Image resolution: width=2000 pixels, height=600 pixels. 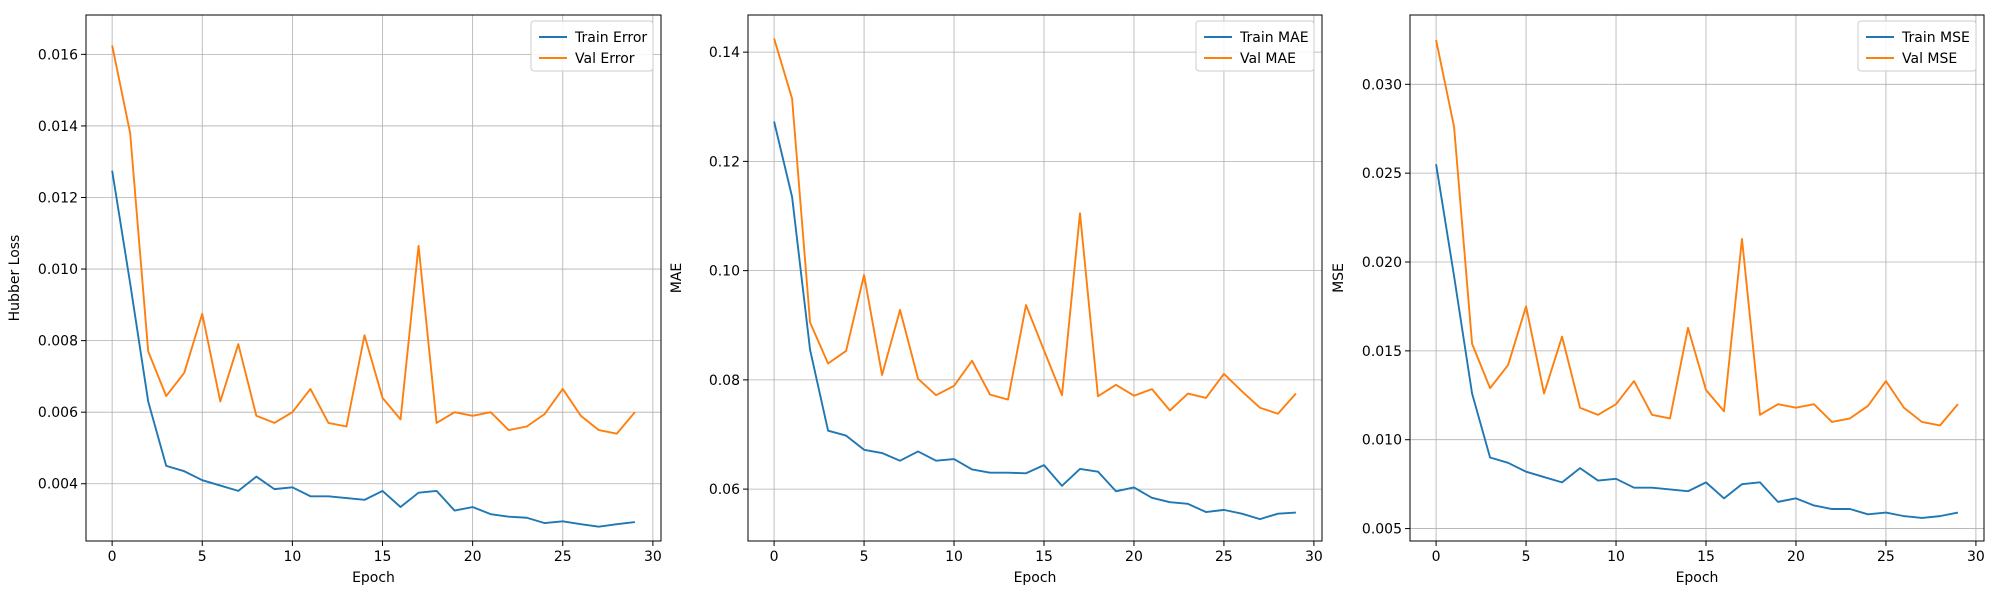 What do you see at coordinates (1929, 59) in the screenshot?
I see `legend-label: Val MSE` at bounding box center [1929, 59].